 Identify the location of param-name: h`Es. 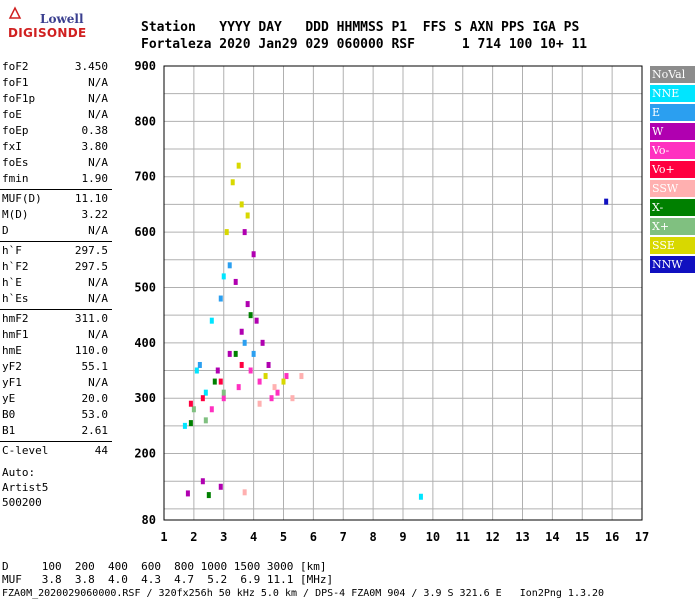
(15, 298).